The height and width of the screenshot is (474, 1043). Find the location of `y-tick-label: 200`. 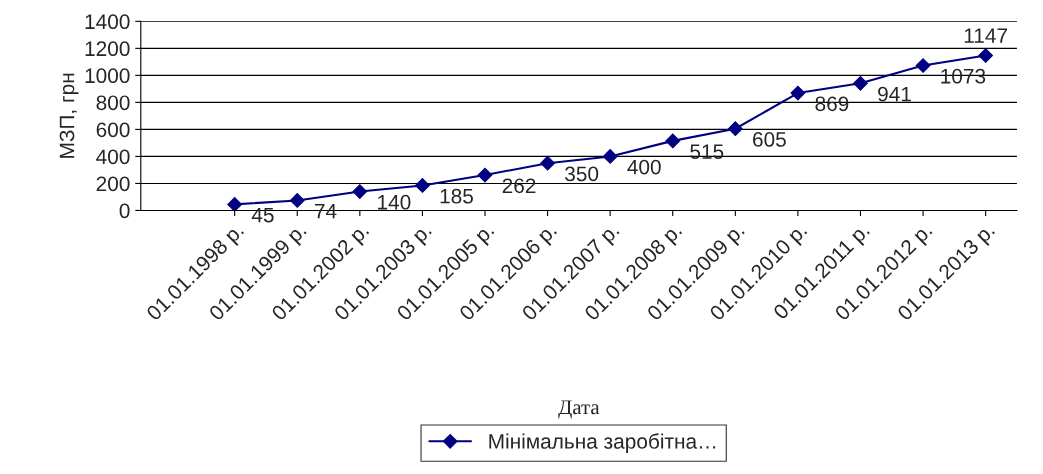

y-tick-label: 200 is located at coordinates (113, 184).